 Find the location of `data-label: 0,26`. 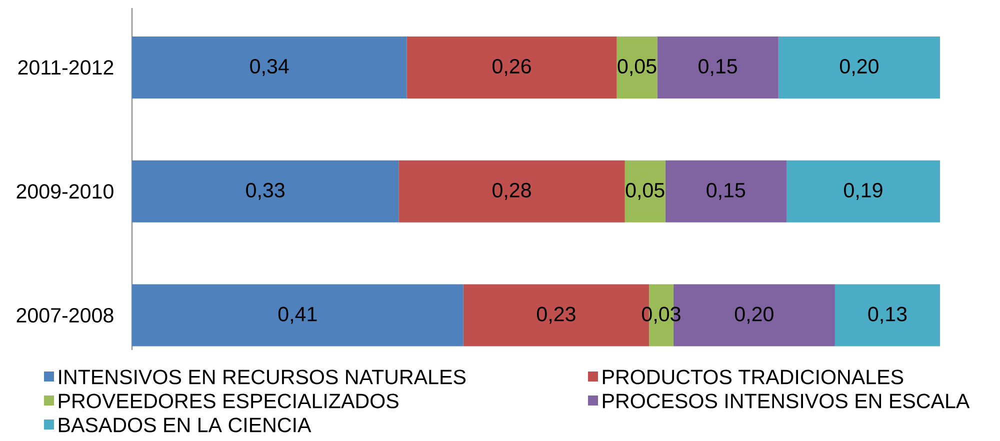

data-label: 0,26 is located at coordinates (511, 67).